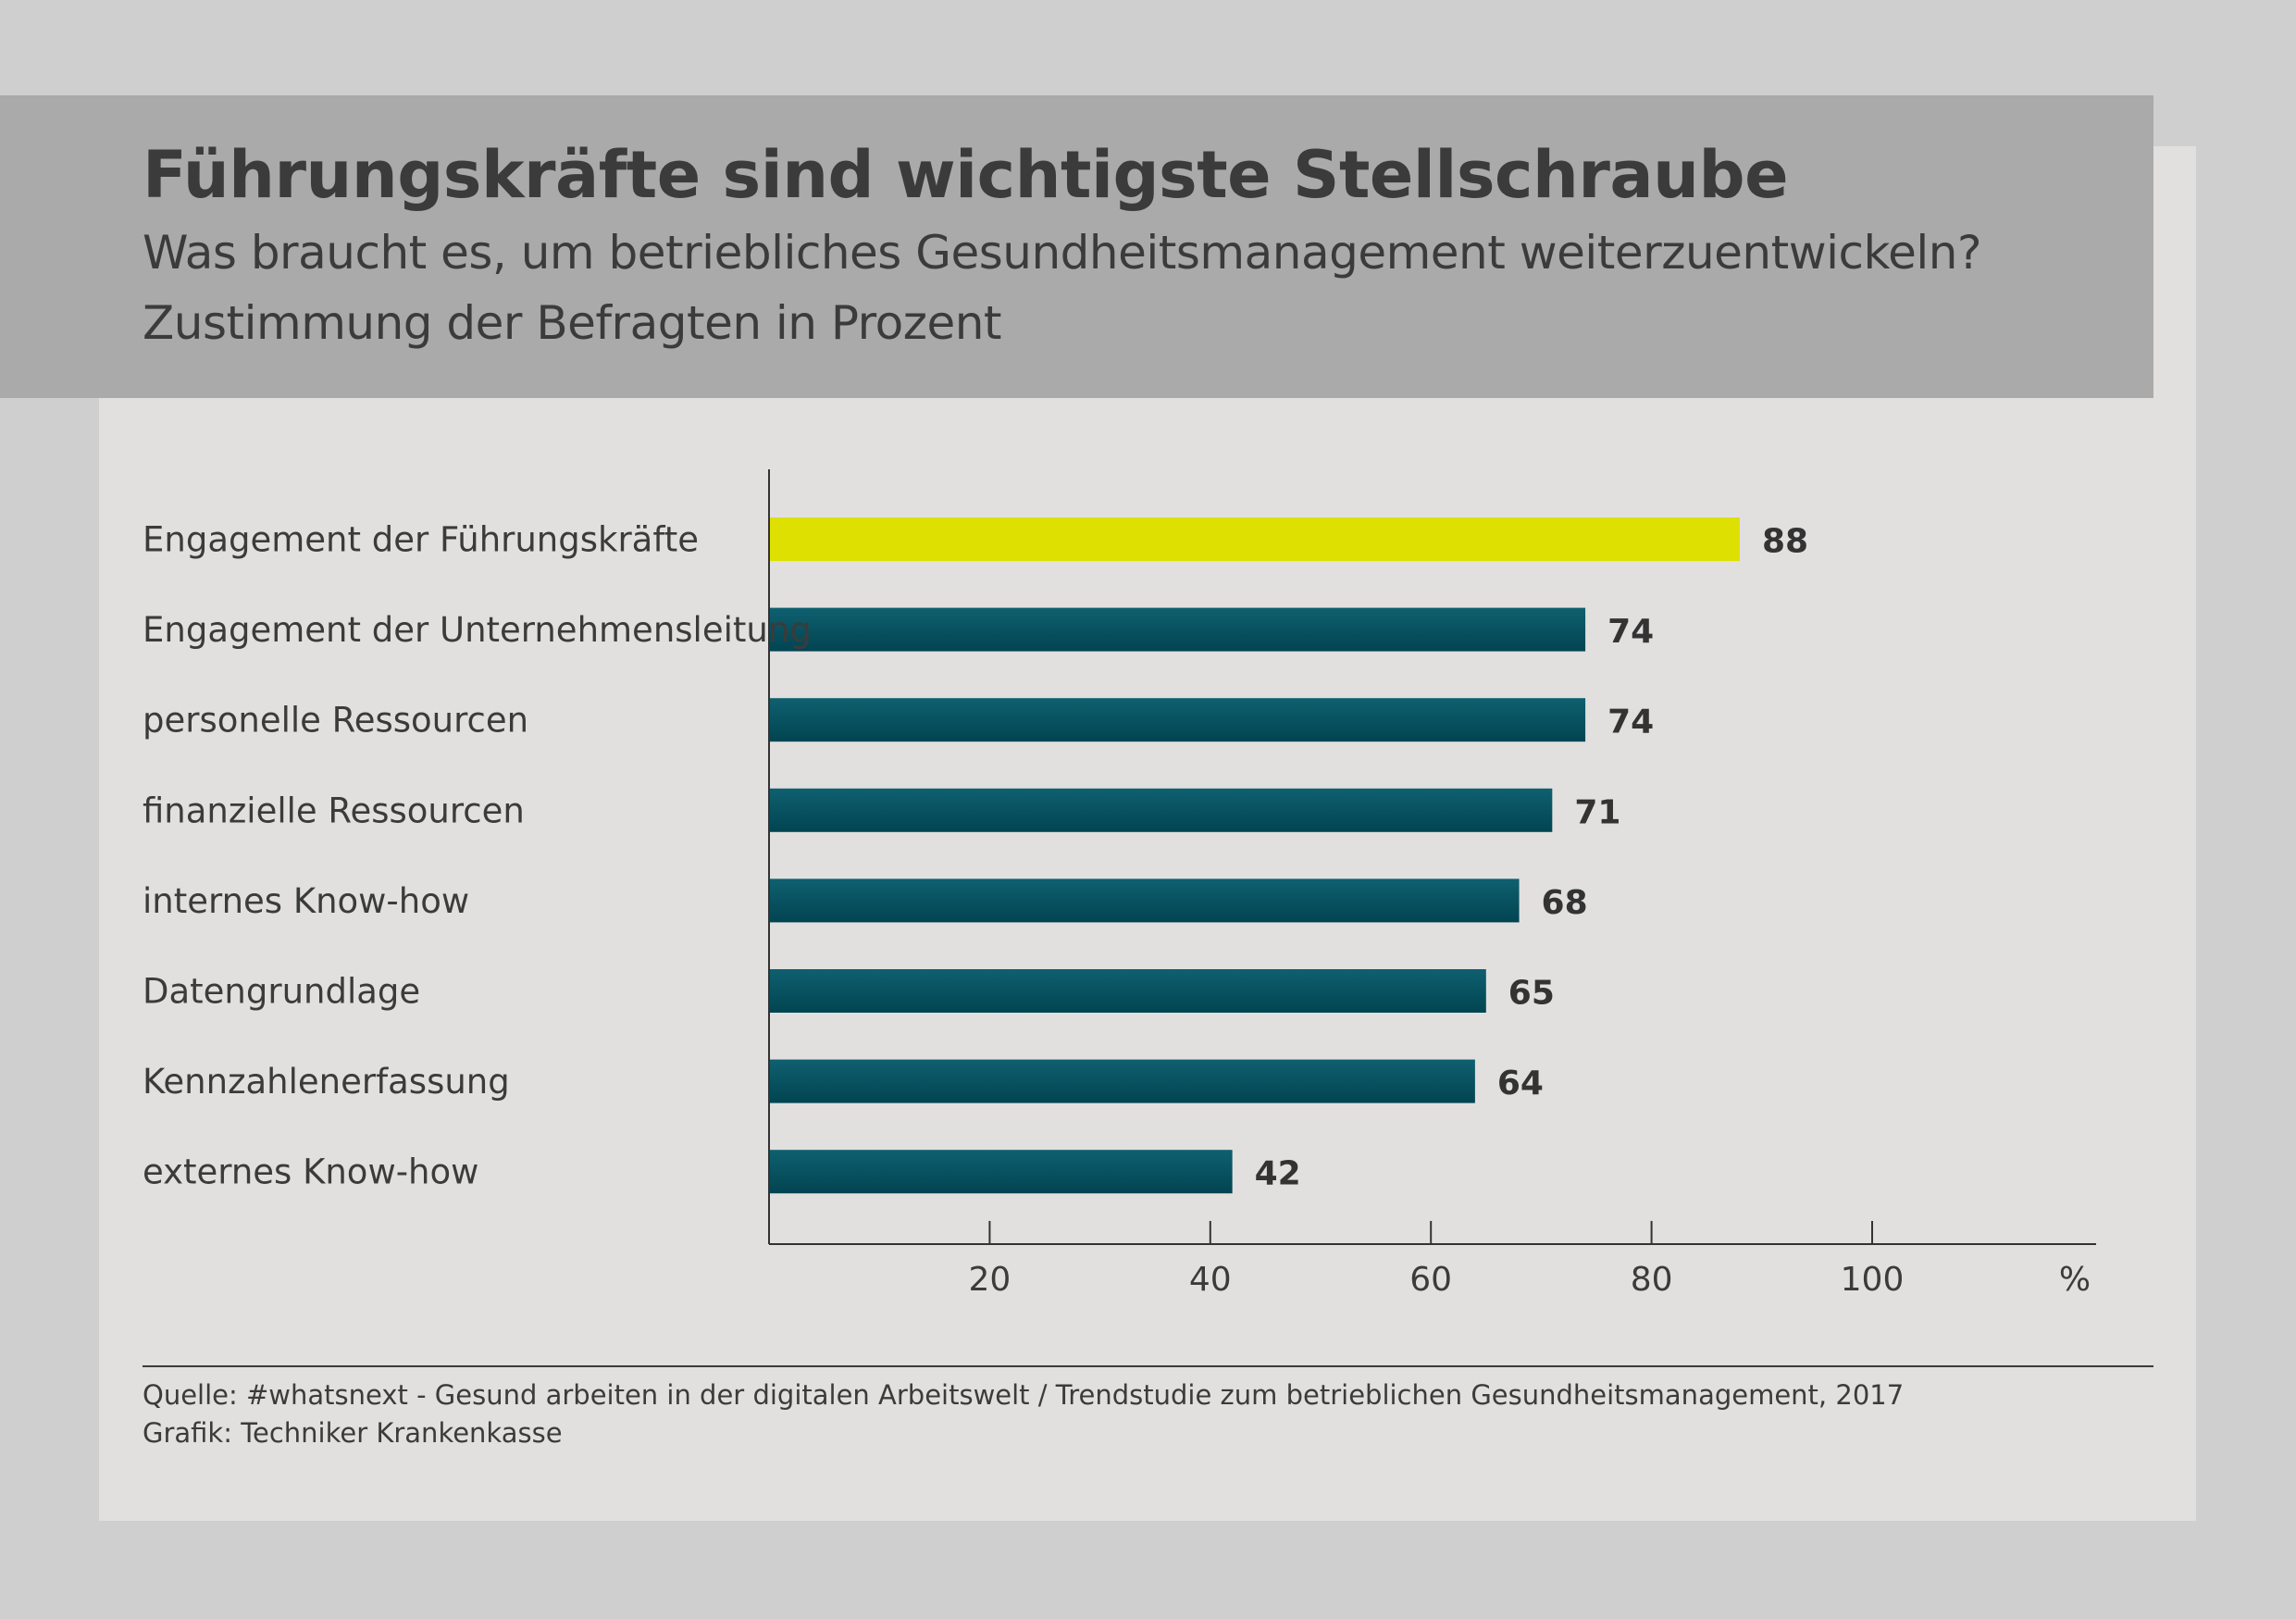  Describe the element at coordinates (1565, 903) in the screenshot. I see `value-label: 68` at that location.